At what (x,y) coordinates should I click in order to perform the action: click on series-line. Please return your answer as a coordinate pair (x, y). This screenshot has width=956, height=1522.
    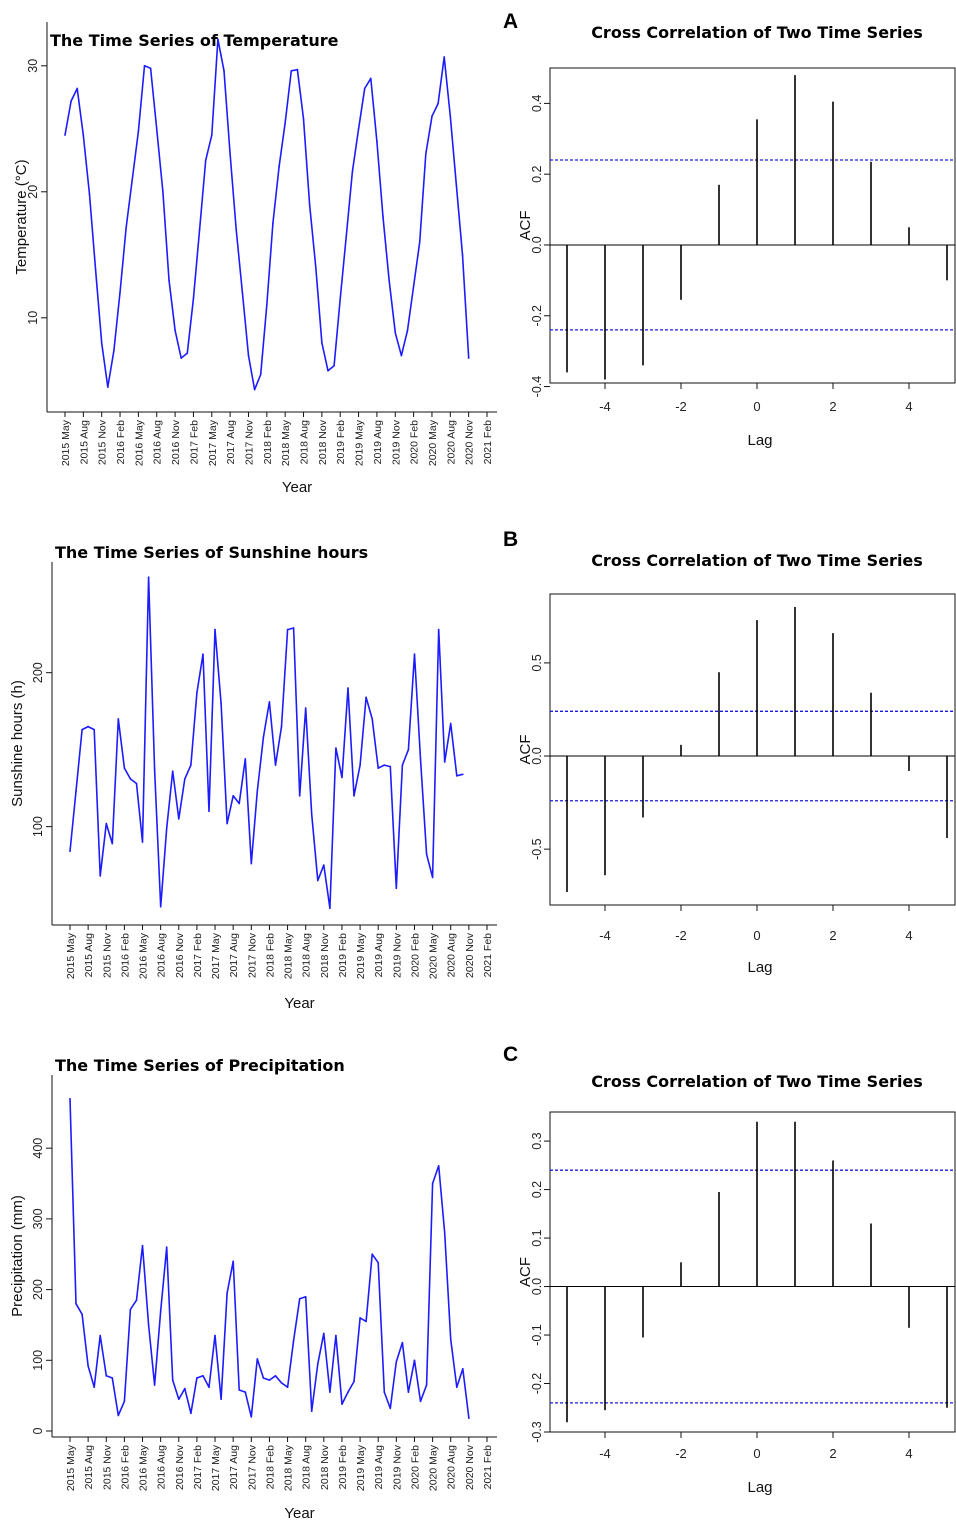
    Looking at the image, I should click on (269, 1258).